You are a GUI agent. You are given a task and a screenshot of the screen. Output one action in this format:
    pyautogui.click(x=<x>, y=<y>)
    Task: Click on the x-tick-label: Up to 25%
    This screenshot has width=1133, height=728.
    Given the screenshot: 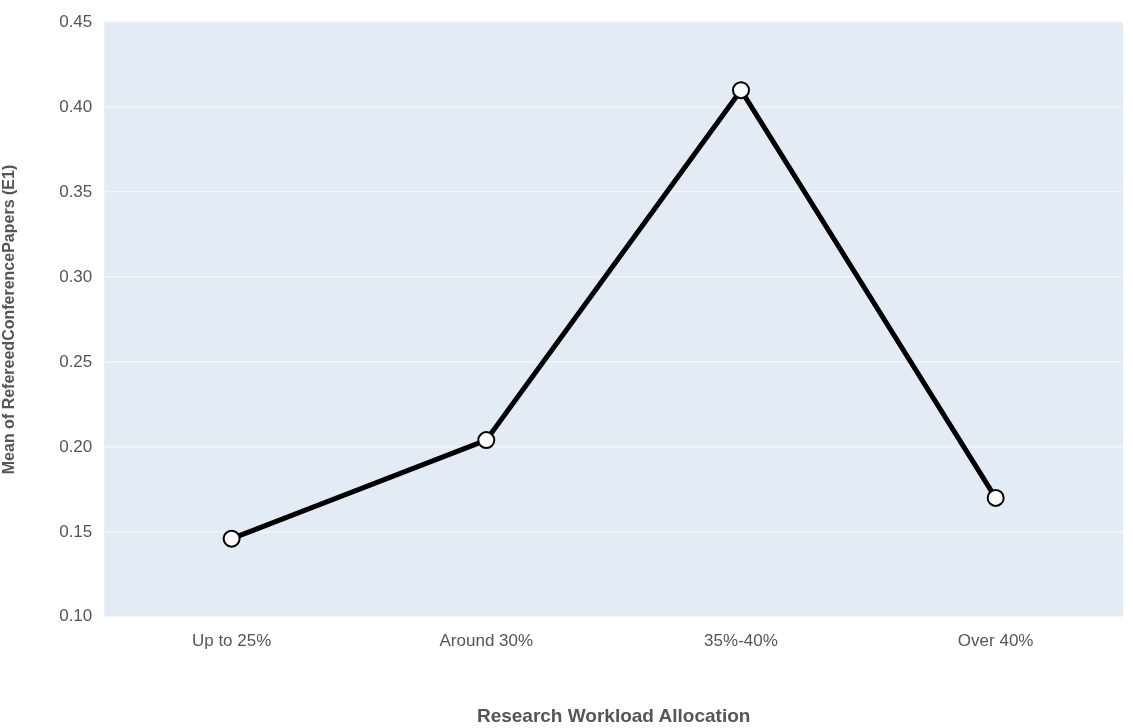 What is the action you would take?
    pyautogui.click(x=231, y=640)
    